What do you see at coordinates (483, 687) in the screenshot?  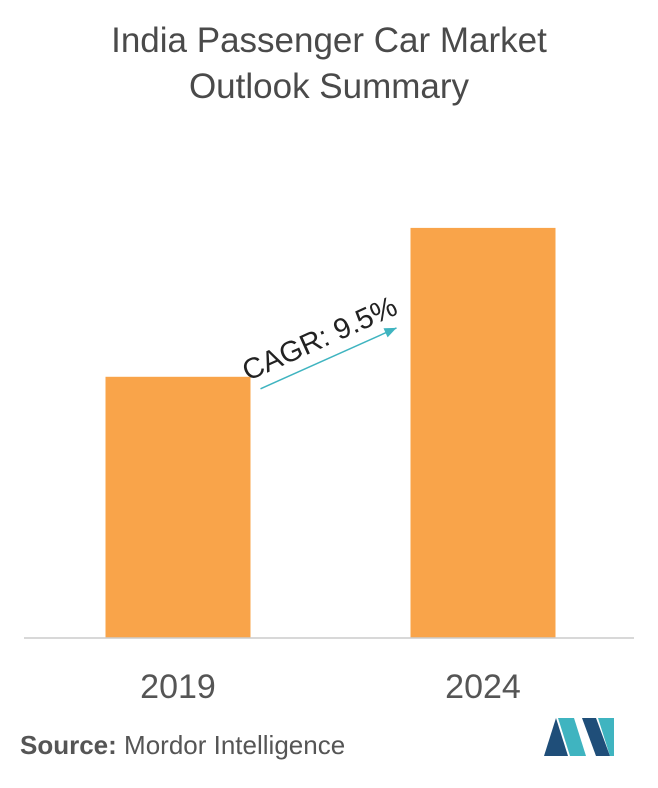 I see `x-tick-label-2024: 2024` at bounding box center [483, 687].